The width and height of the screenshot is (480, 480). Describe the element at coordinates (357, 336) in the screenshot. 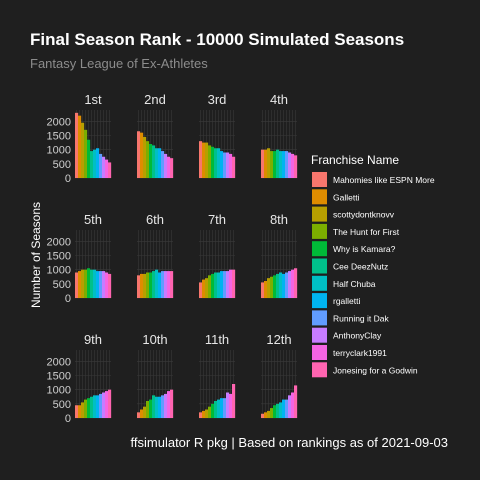

I see `legend-label: AnthonyClay` at that location.